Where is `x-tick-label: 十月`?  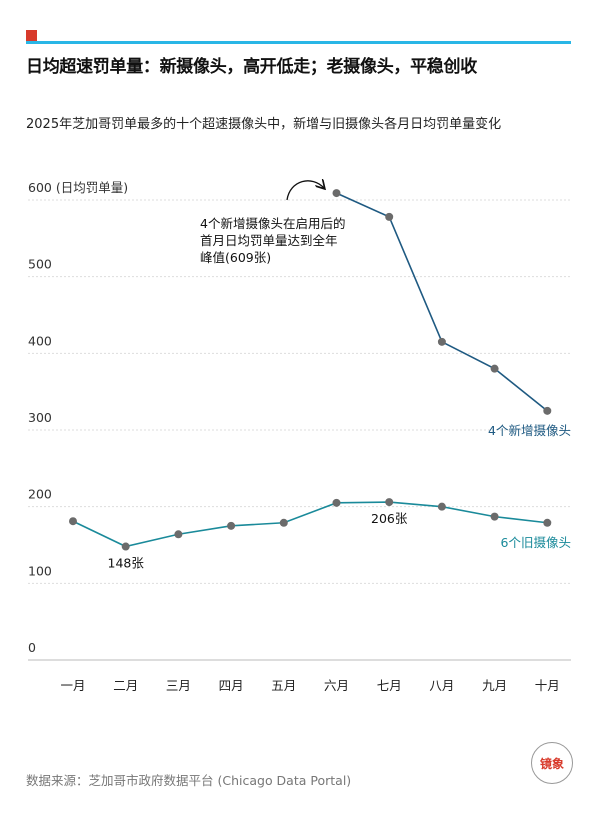
x-tick-label: 十月 is located at coordinates (547, 685).